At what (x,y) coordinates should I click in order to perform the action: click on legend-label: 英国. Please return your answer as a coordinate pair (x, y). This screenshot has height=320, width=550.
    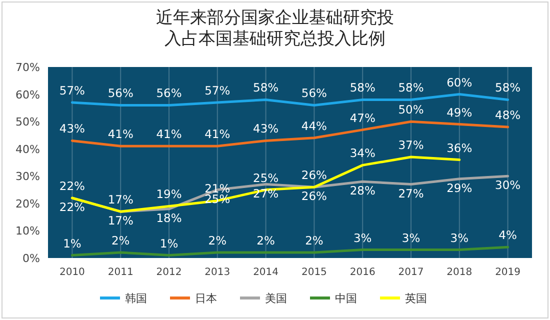
    Looking at the image, I should click on (416, 298).